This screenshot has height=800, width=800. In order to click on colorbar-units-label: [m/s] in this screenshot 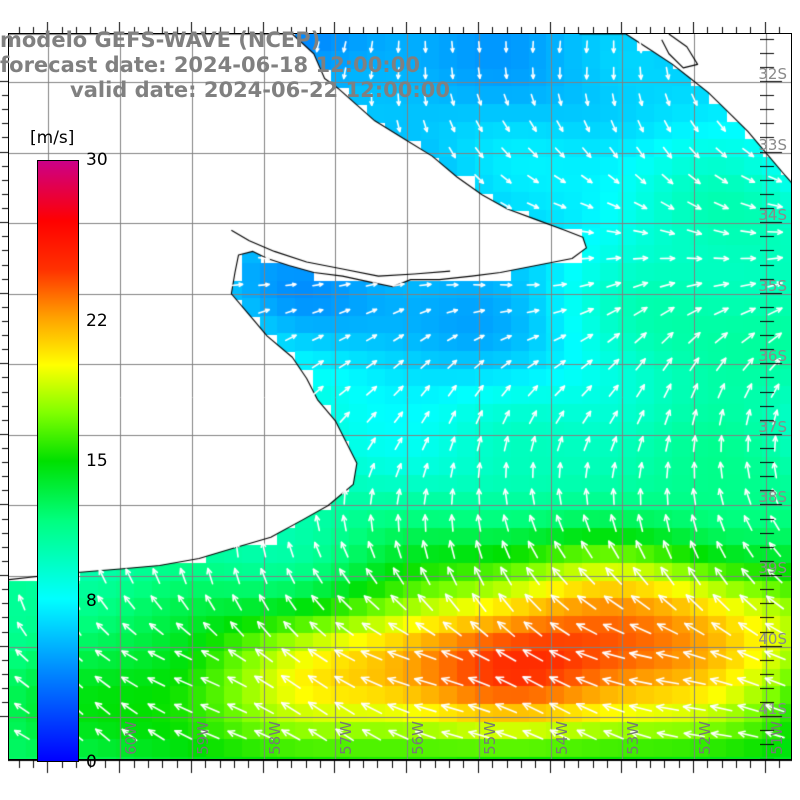, I will do `click(52, 138)`.